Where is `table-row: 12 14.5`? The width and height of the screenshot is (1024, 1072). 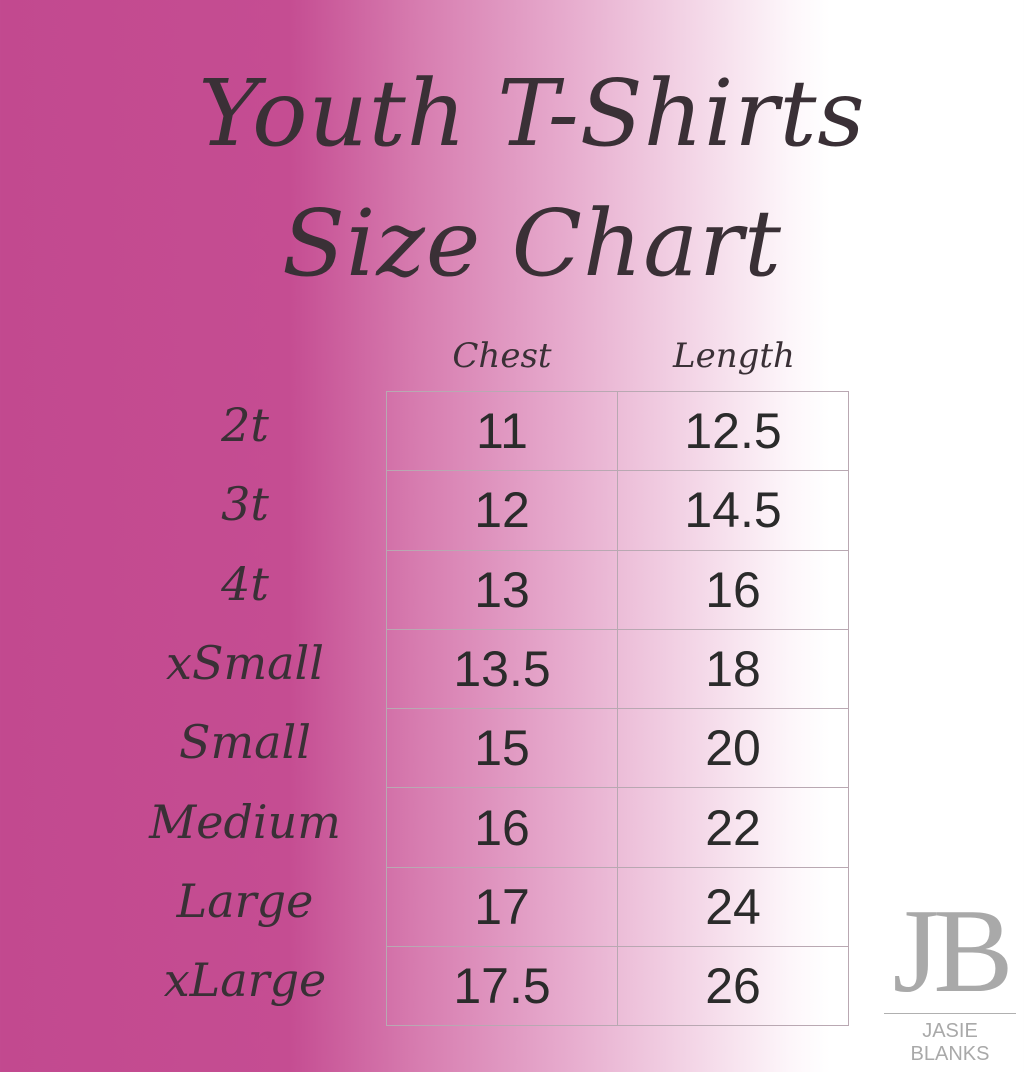
table-row: 12 14.5 is located at coordinates (617, 510).